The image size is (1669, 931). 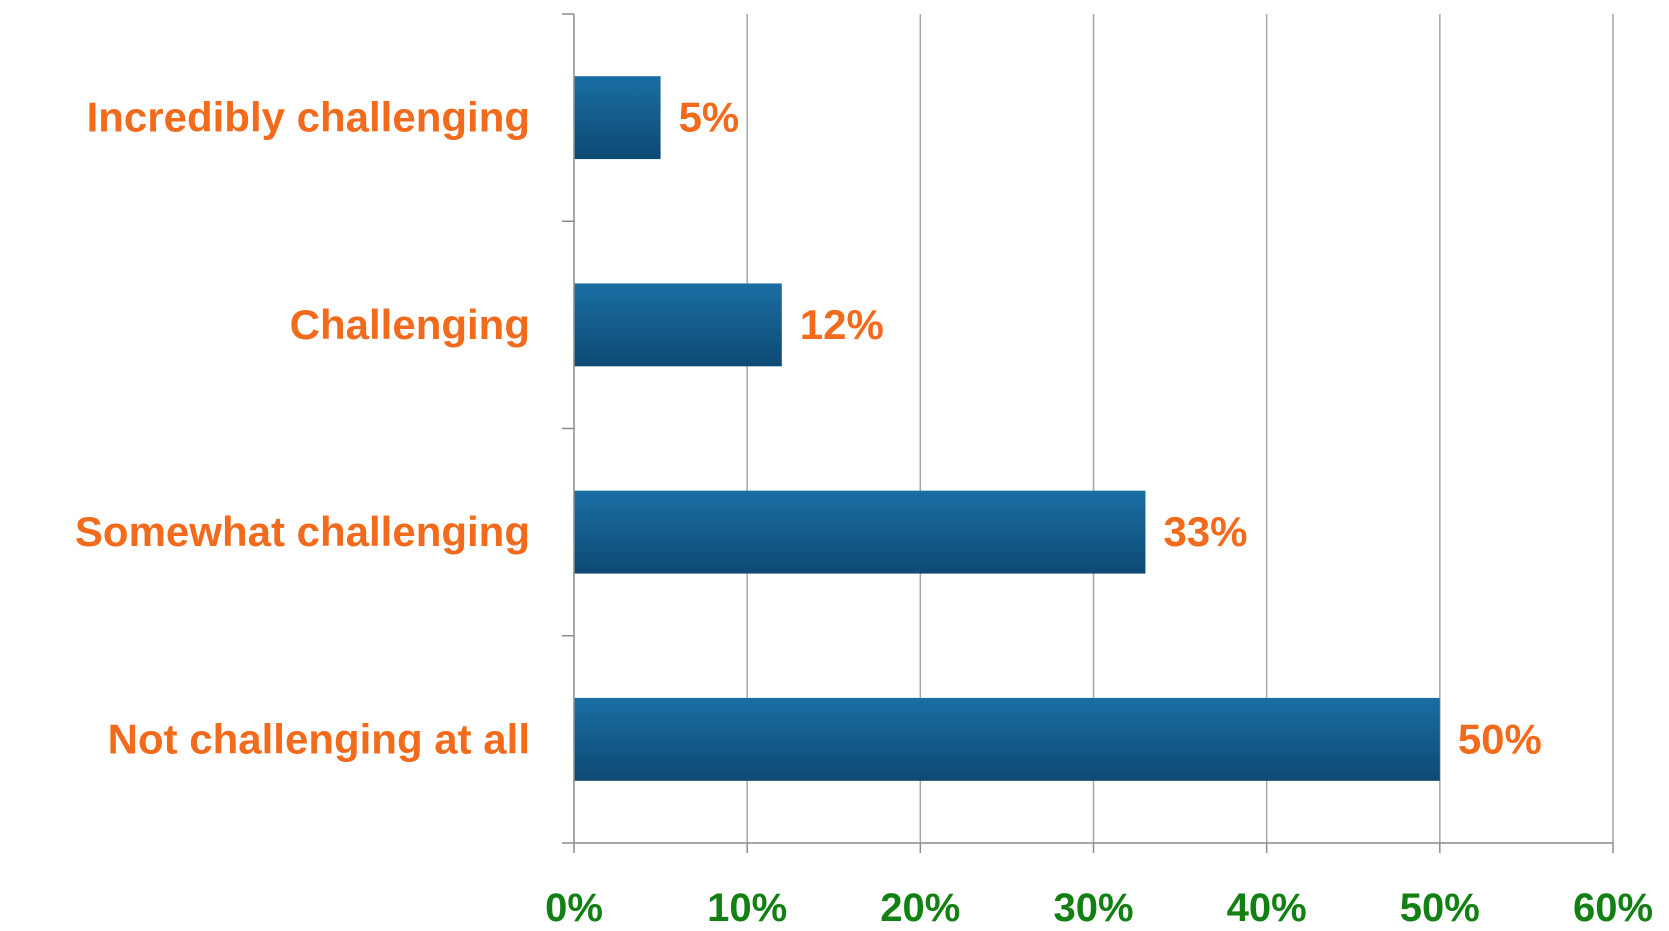 I want to click on x-tick-label: 30%, so click(x=1093, y=908).